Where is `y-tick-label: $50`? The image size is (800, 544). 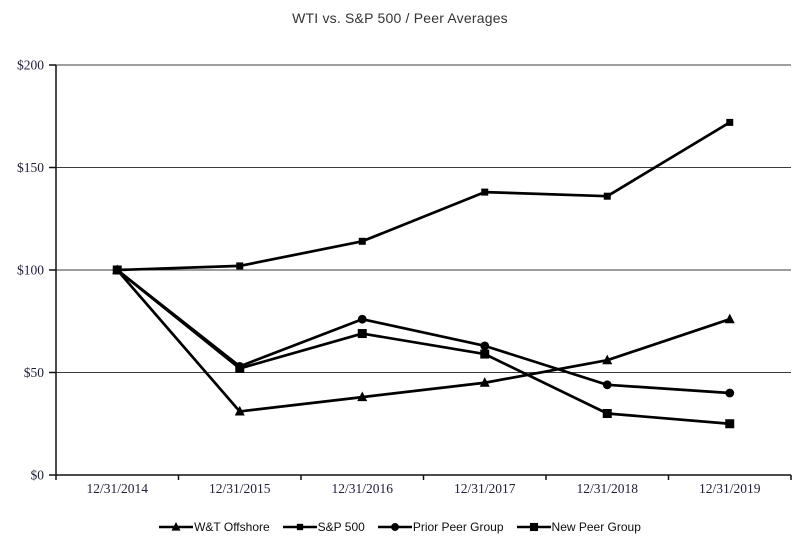 y-tick-label: $50 is located at coordinates (34, 372).